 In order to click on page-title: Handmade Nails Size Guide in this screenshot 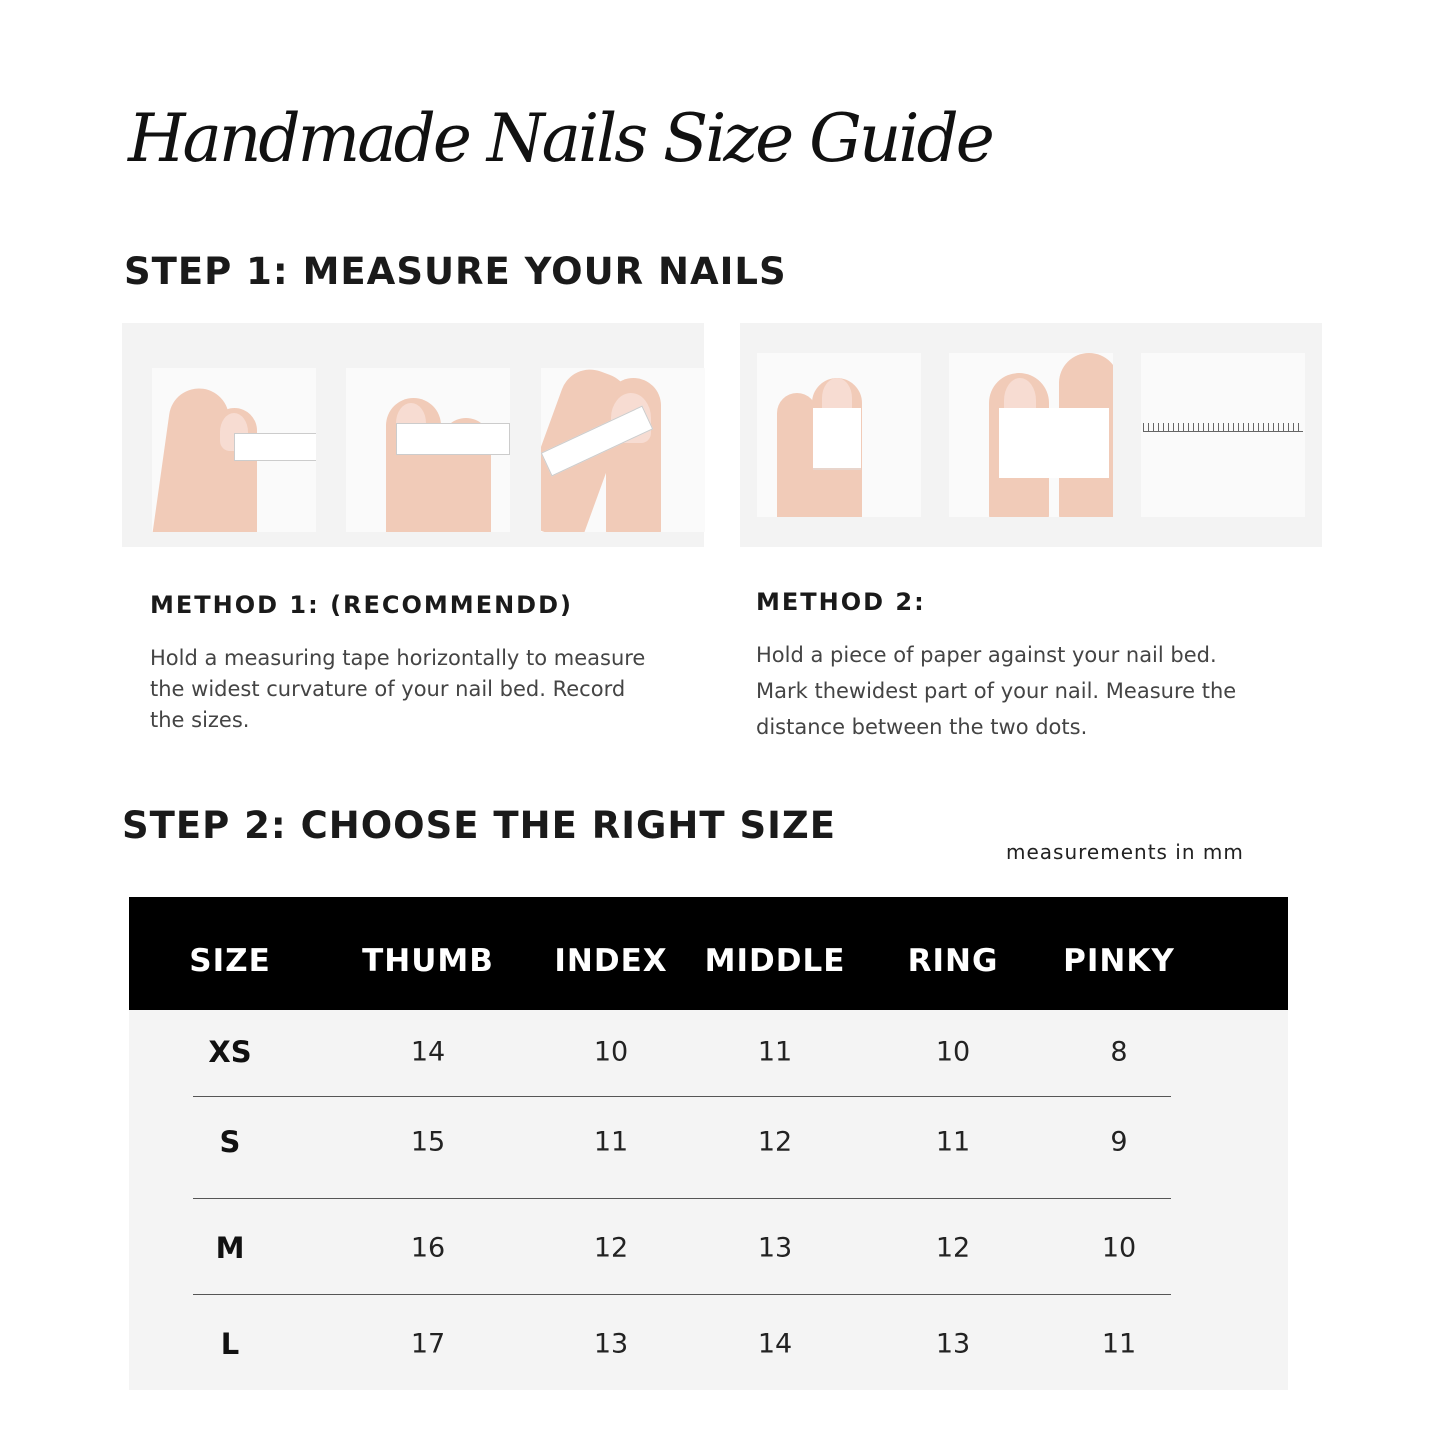, I will do `click(561, 138)`.